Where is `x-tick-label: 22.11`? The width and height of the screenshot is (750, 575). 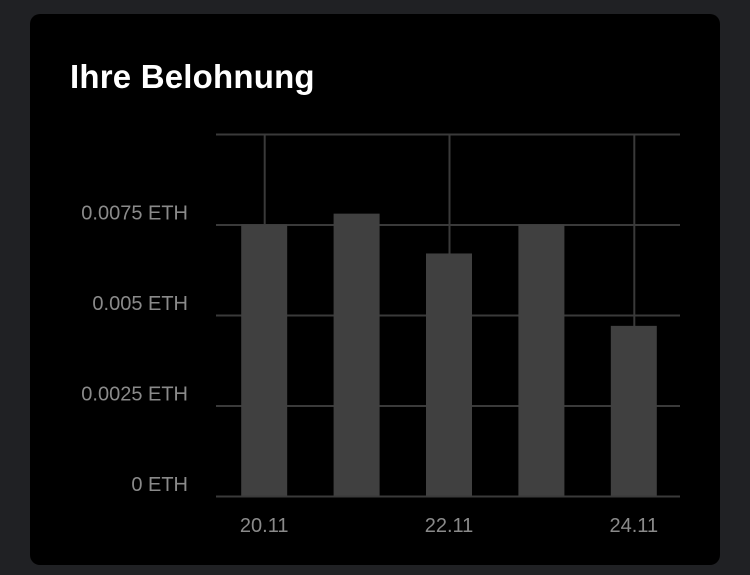 x-tick-label: 22.11 is located at coordinates (449, 526).